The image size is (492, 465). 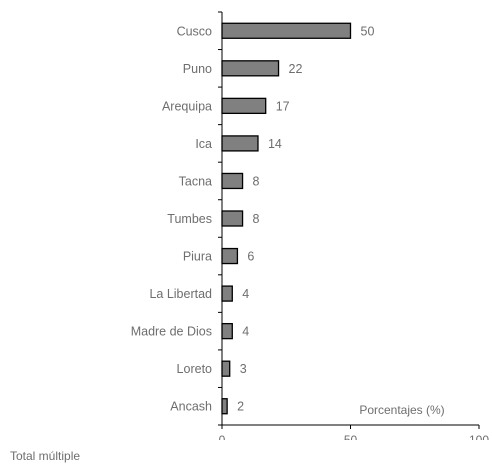 What do you see at coordinates (240, 143) in the screenshot?
I see `bar-ica` at bounding box center [240, 143].